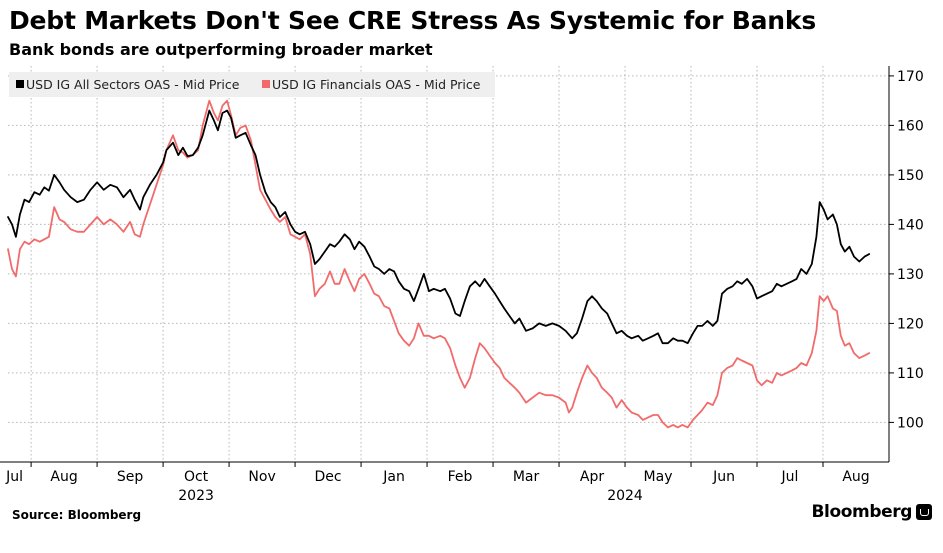 The width and height of the screenshot is (943, 553). Describe the element at coordinates (130, 477) in the screenshot. I see `x-tick-label: Sep` at that location.